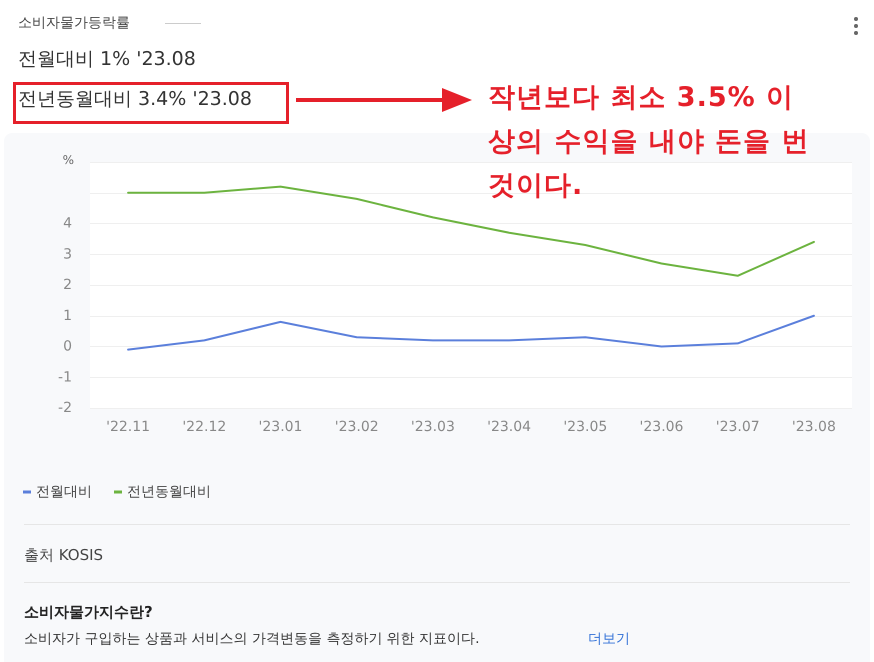 This screenshot has height=662, width=874. What do you see at coordinates (64, 555) in the screenshot?
I see `source-note: 출처 KOSIS` at bounding box center [64, 555].